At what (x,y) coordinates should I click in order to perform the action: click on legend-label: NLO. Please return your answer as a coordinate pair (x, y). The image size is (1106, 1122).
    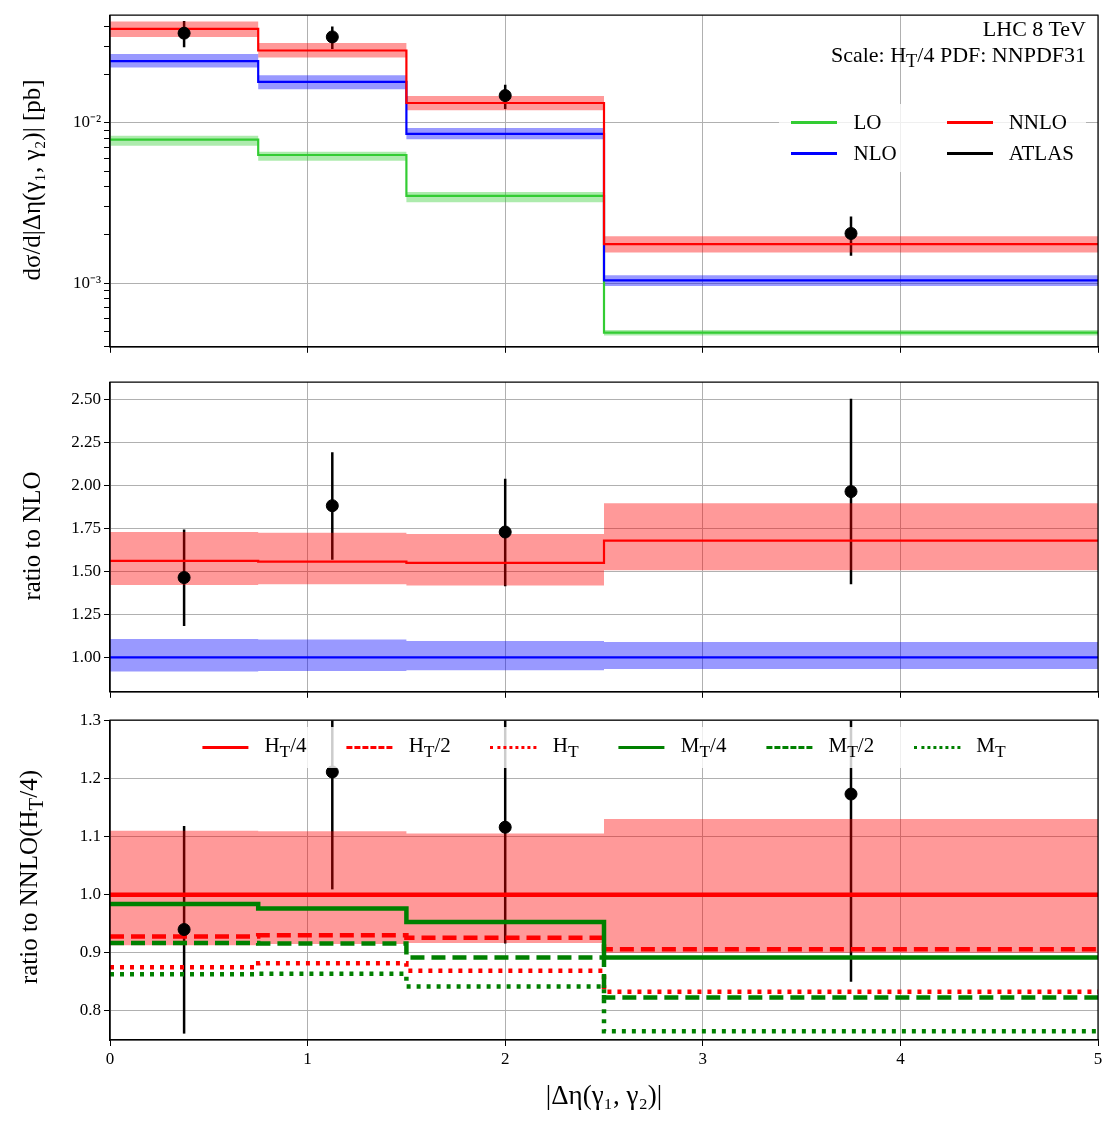
    Looking at the image, I should click on (875, 154).